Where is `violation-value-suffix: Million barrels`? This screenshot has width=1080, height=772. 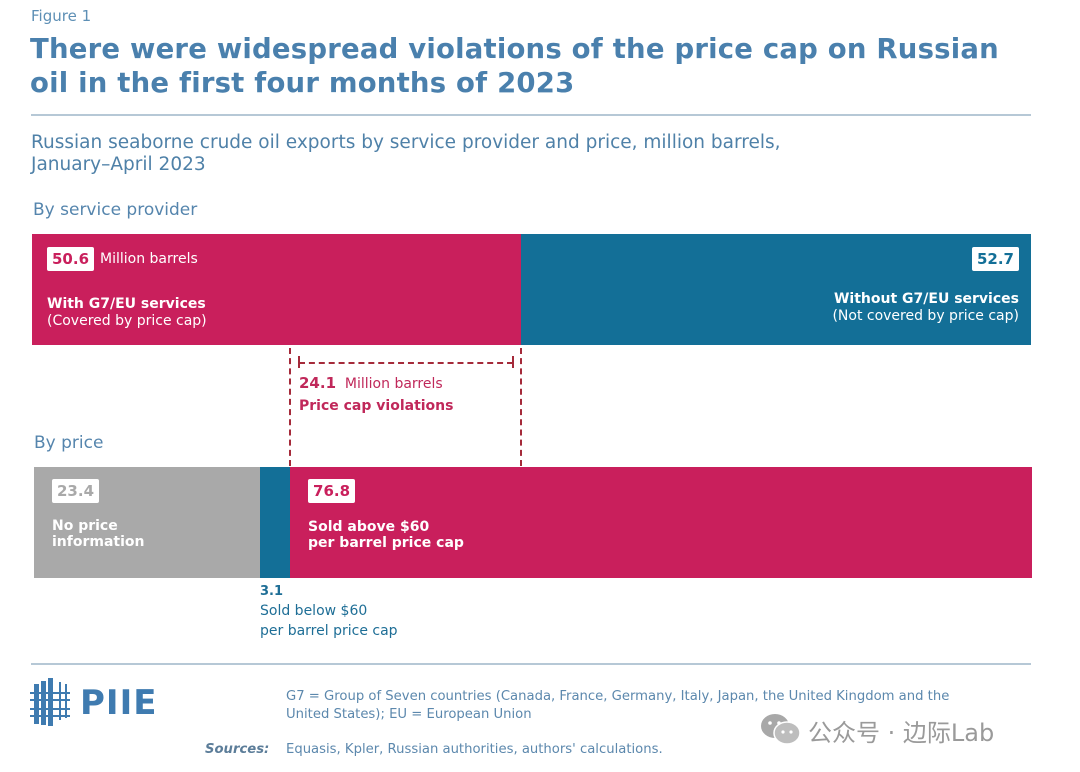
violation-value-suffix: Million barrels is located at coordinates (393, 384).